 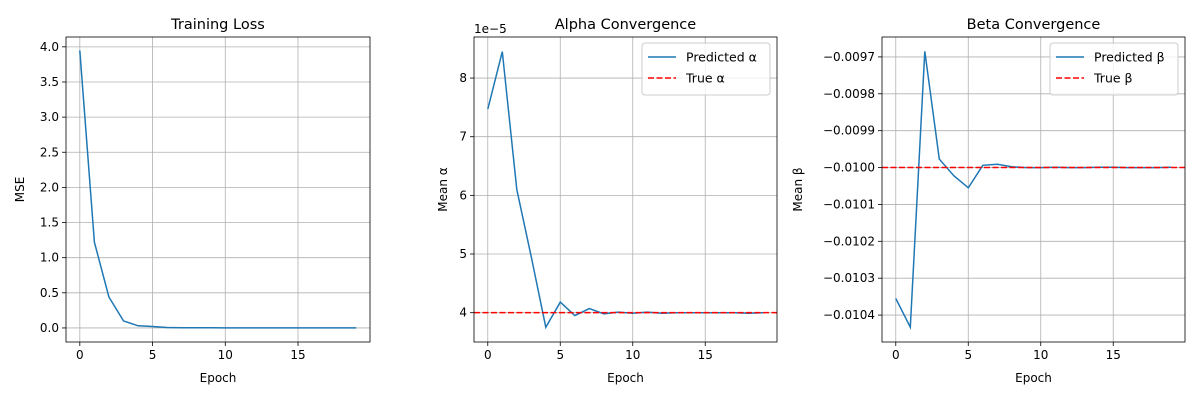 I want to click on y-tick-label: 2.0, so click(x=49, y=187).